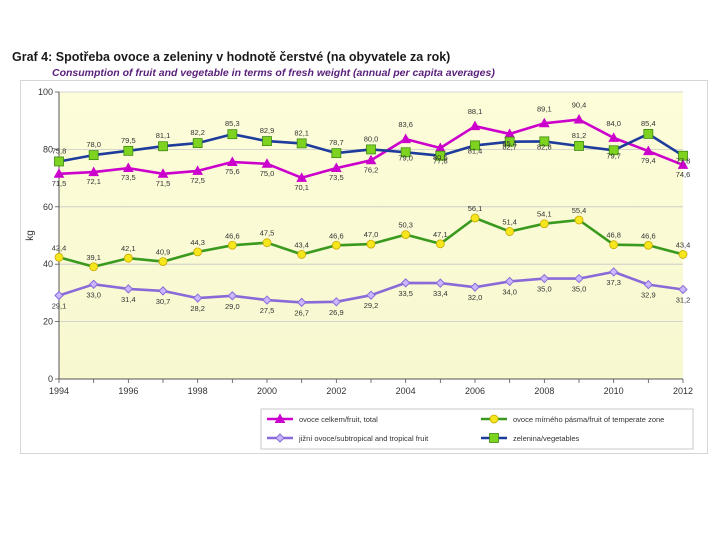  Describe the element at coordinates (48, 264) in the screenshot. I see `y-tick-label: 40` at that location.